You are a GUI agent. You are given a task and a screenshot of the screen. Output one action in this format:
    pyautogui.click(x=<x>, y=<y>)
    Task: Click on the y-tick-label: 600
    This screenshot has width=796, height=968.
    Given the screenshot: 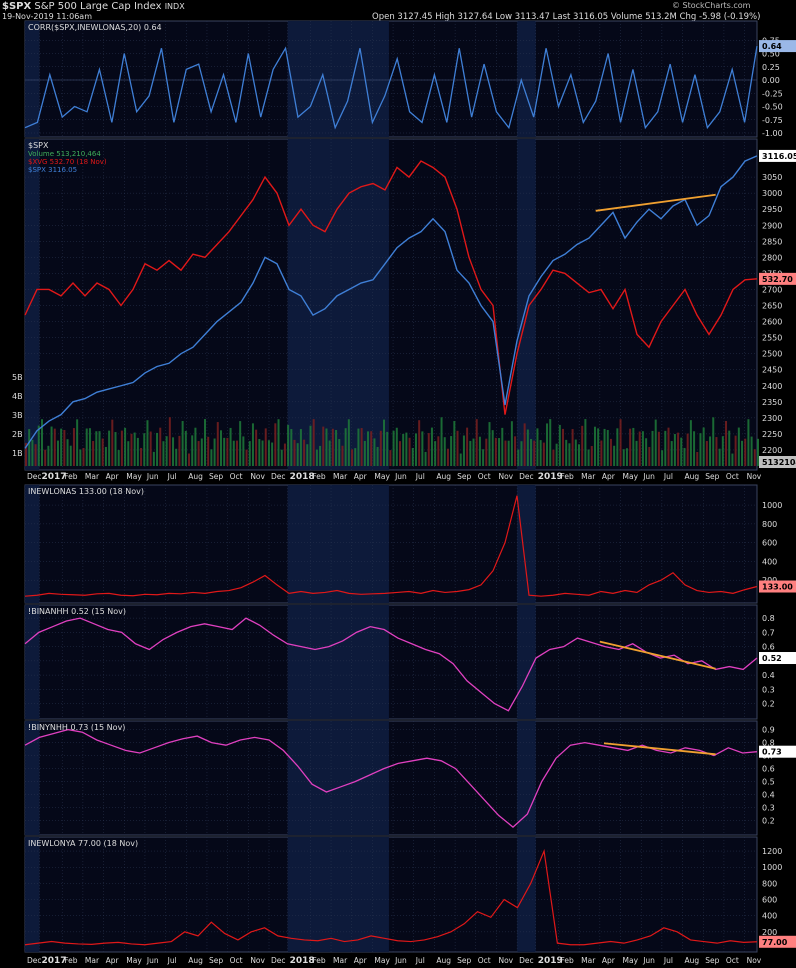 What is the action you would take?
    pyautogui.click(x=769, y=900)
    